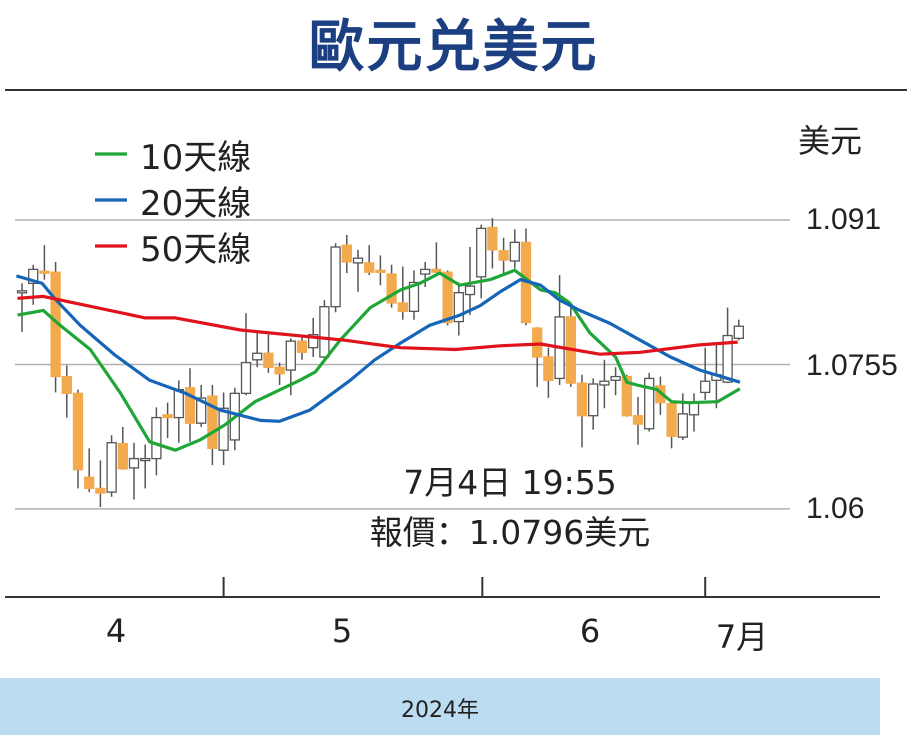 Image resolution: width=907 pixels, height=738 pixels. What do you see at coordinates (440, 710) in the screenshot?
I see `x-axis-year-label: 2024年` at bounding box center [440, 710].